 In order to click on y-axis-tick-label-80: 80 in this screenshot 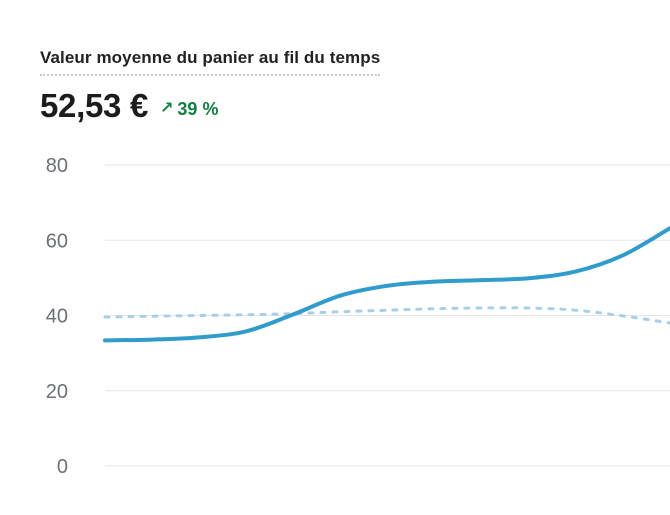, I will do `click(57, 166)`.